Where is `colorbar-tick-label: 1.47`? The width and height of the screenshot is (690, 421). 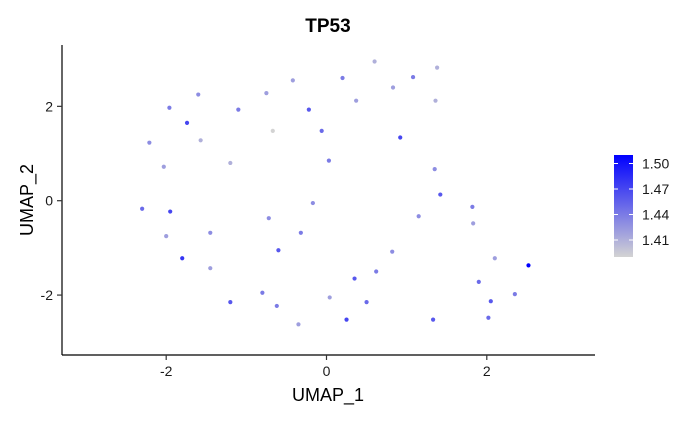 colorbar-tick-label: 1.47 is located at coordinates (655, 189).